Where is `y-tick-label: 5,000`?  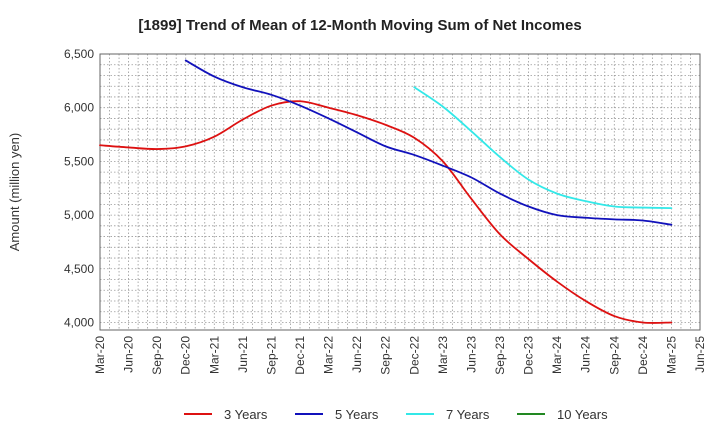 y-tick-label: 5,000 is located at coordinates (79, 215).